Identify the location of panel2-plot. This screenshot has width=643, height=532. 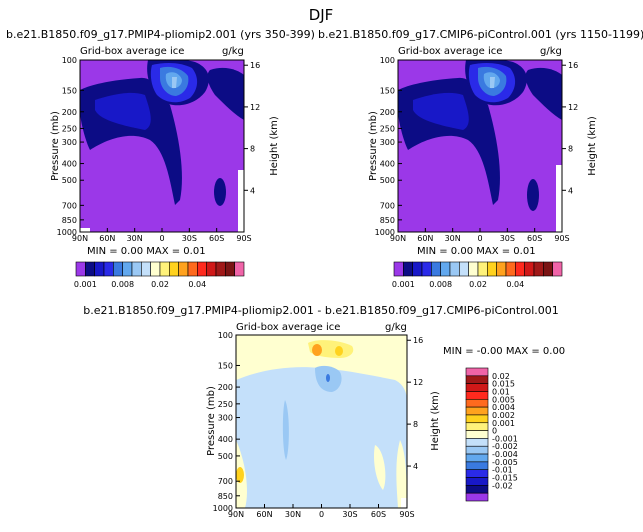
(480, 146).